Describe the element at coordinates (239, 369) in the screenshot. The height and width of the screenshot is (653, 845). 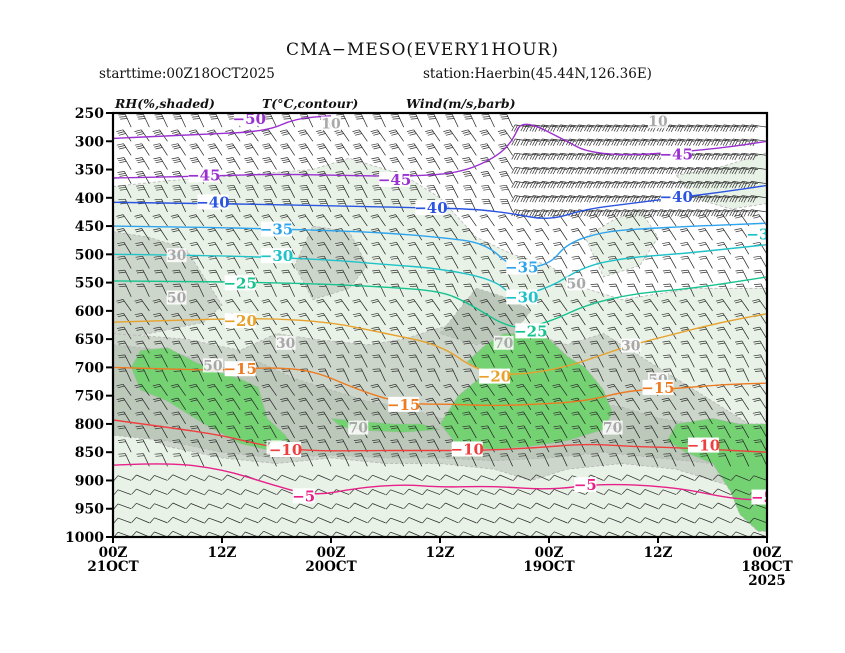
I see `temperature-label: −15` at that location.